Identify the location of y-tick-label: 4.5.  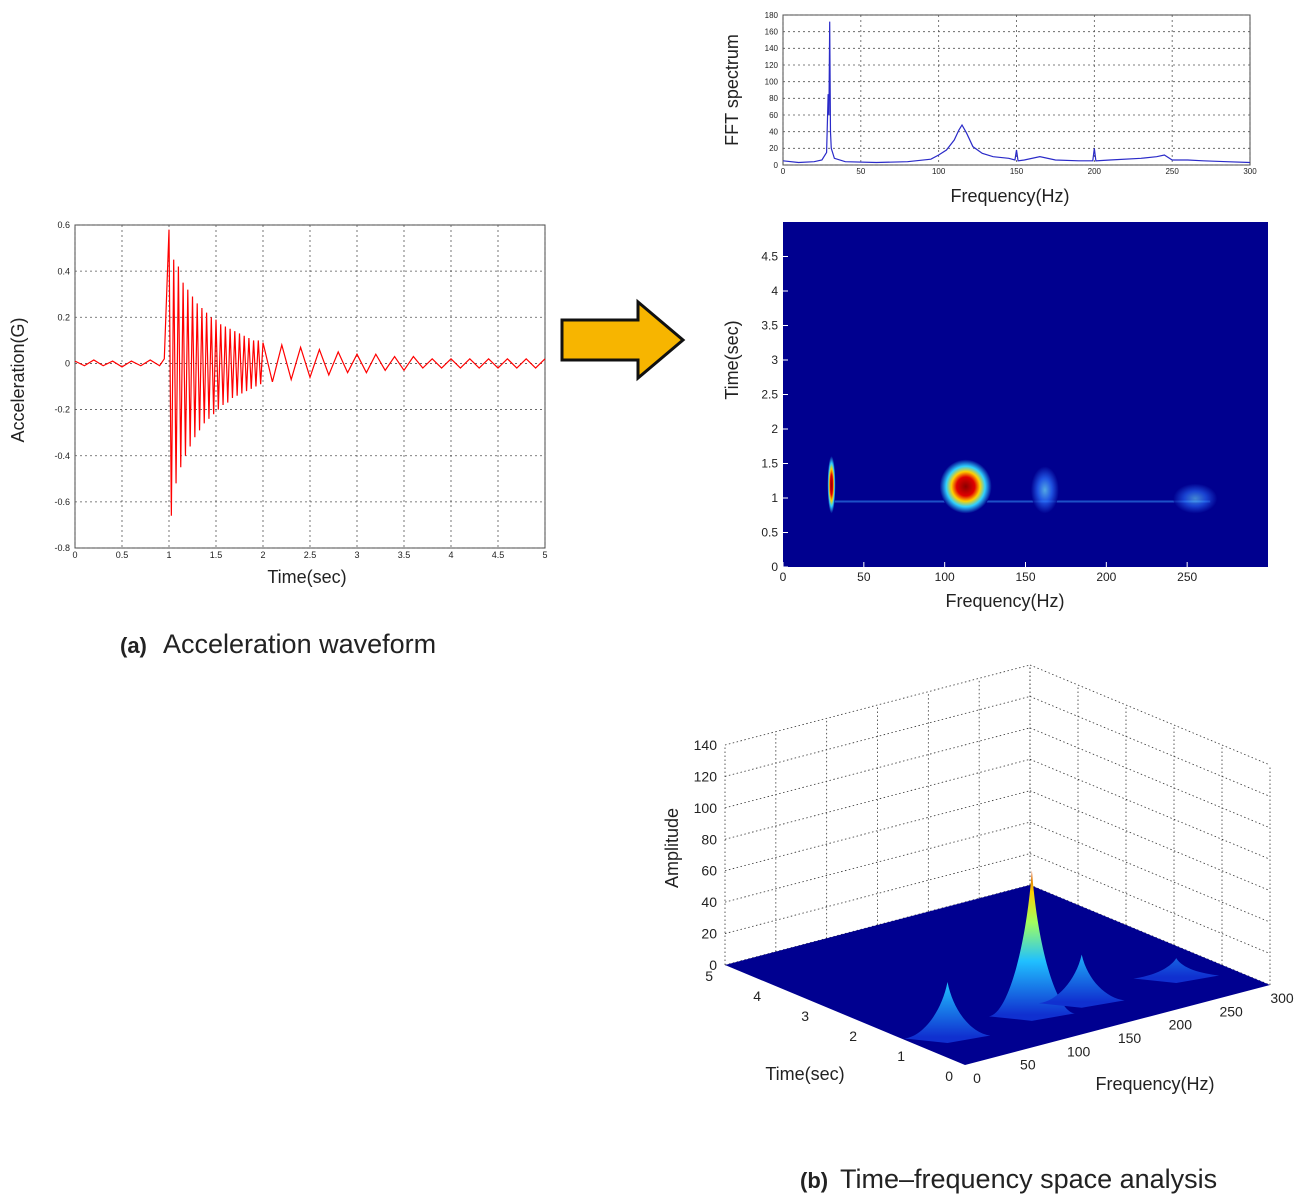
(769, 257).